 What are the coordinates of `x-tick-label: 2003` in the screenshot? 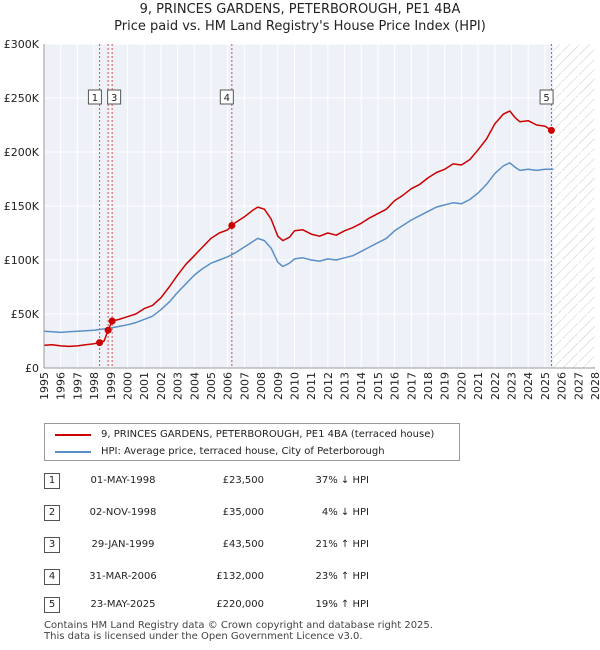 It's located at (178, 386).